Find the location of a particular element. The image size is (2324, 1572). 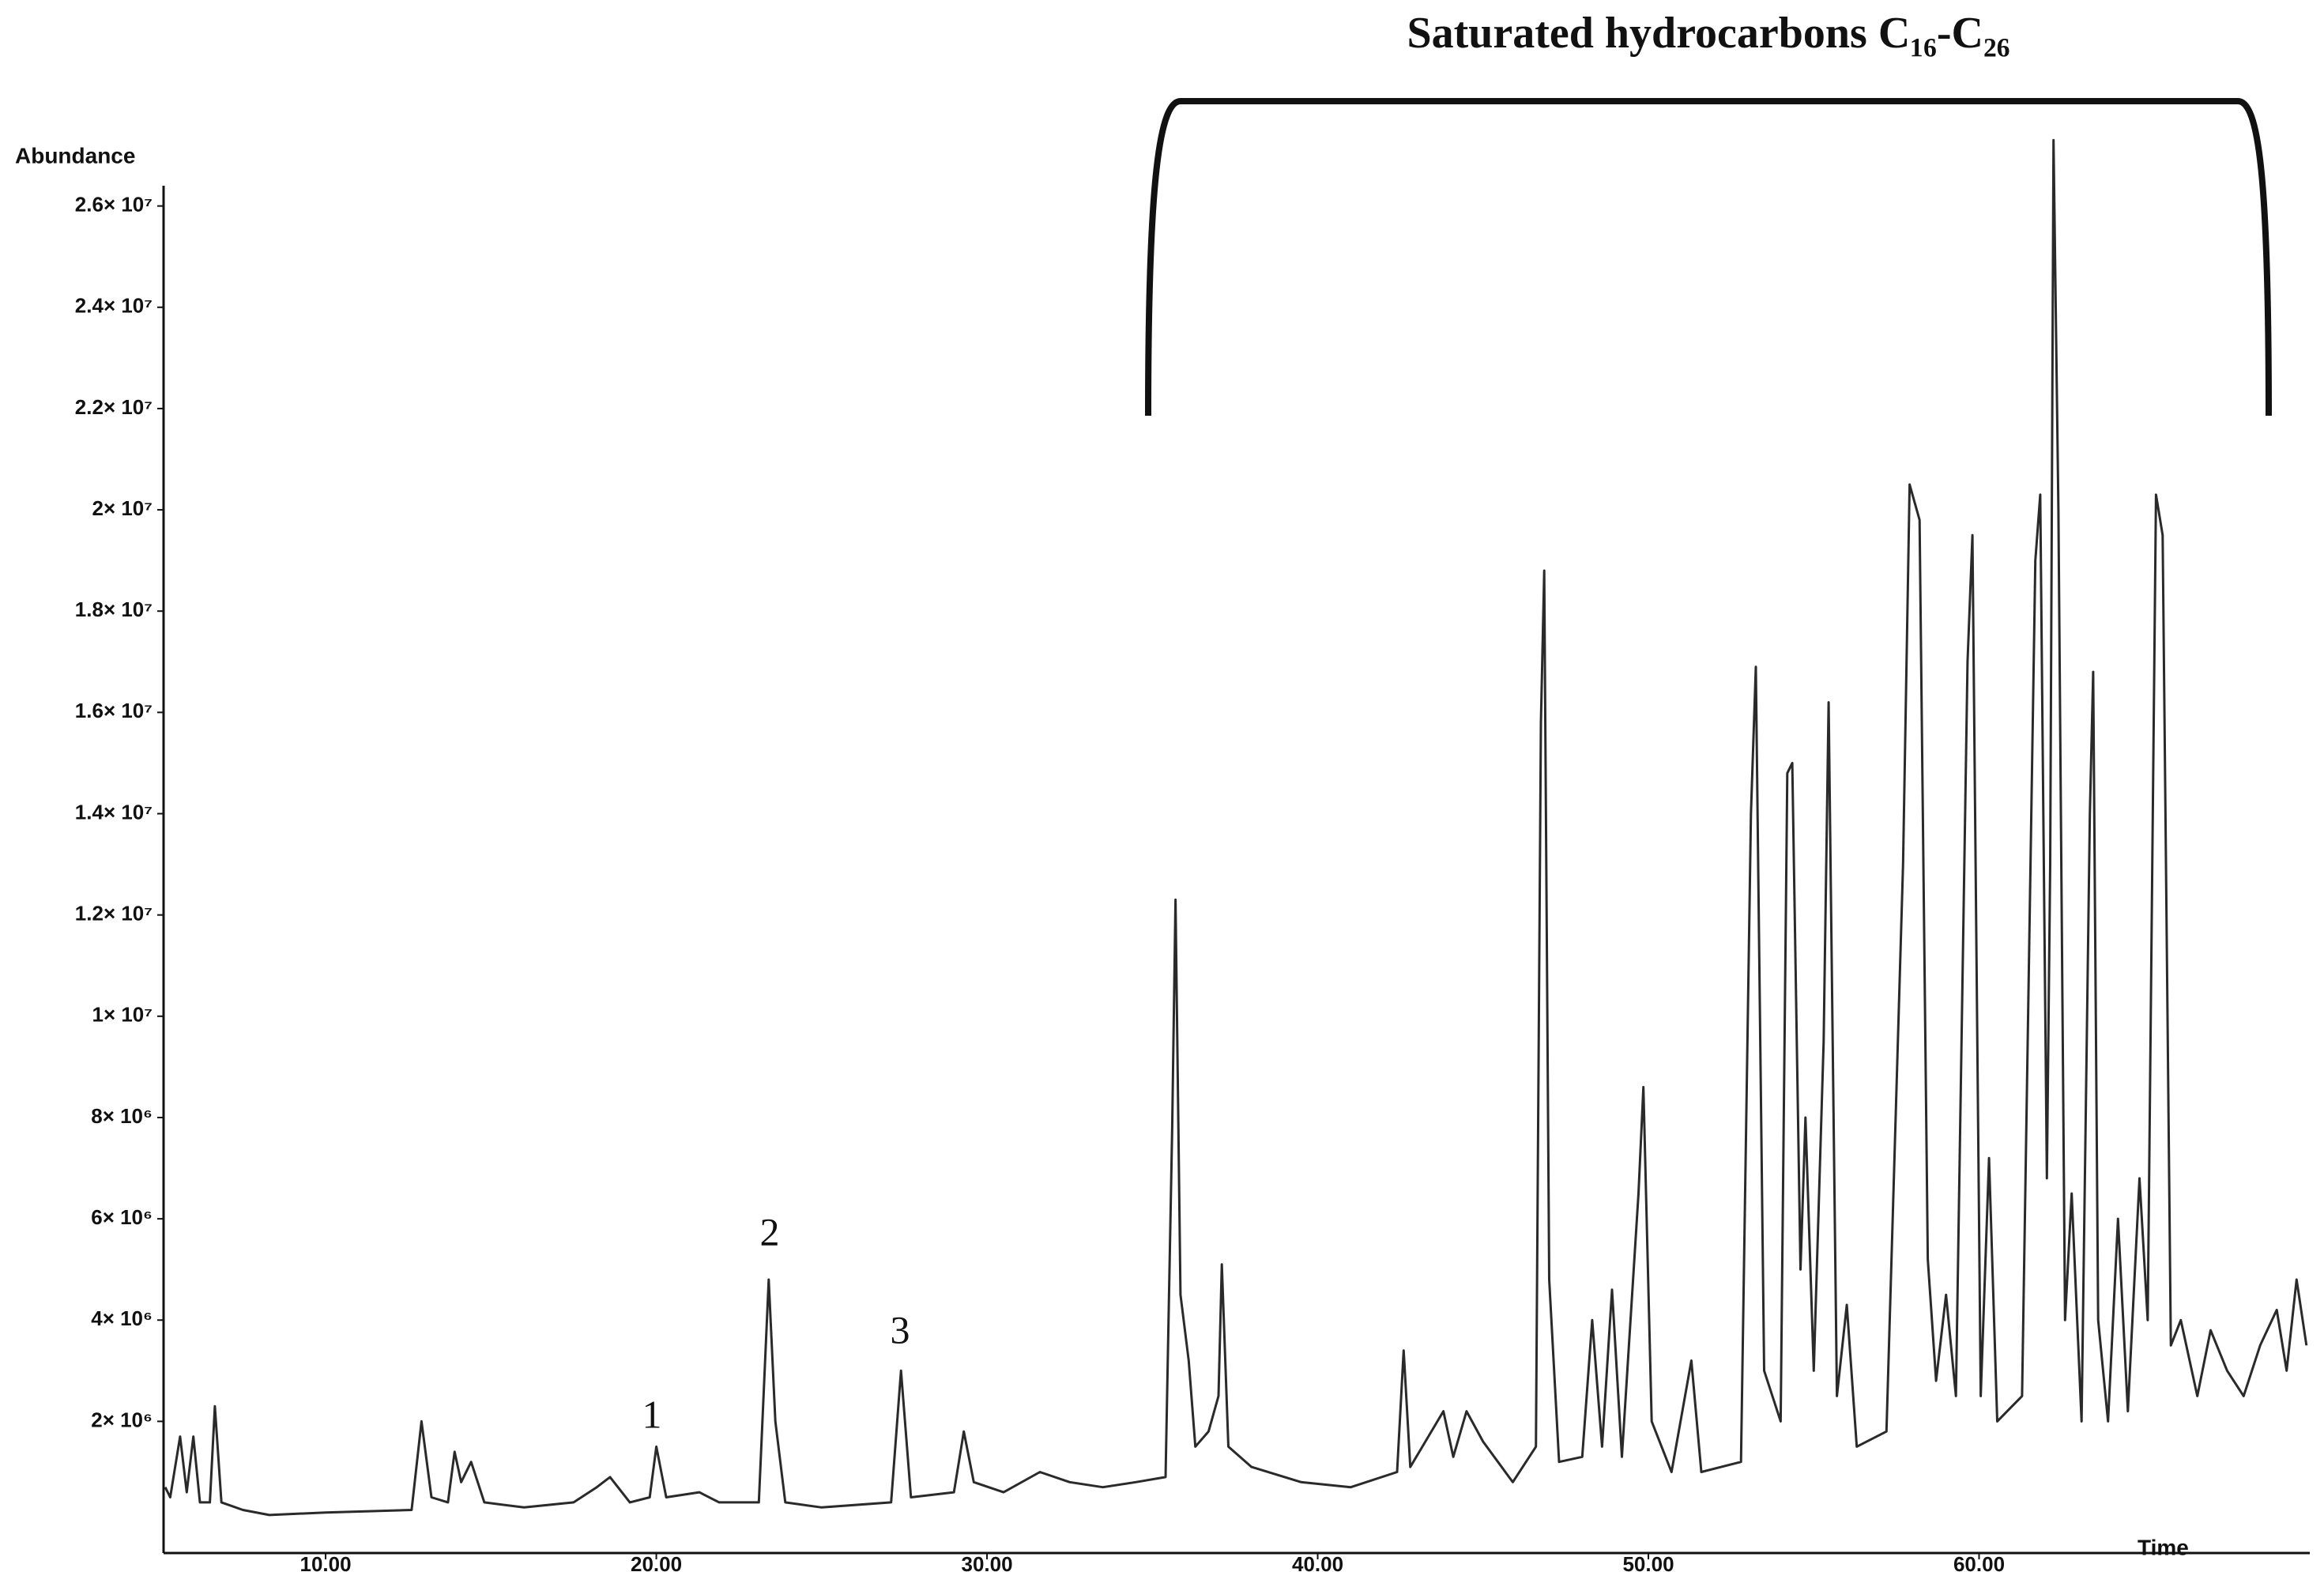

peak-label: 2 is located at coordinates (770, 1231).